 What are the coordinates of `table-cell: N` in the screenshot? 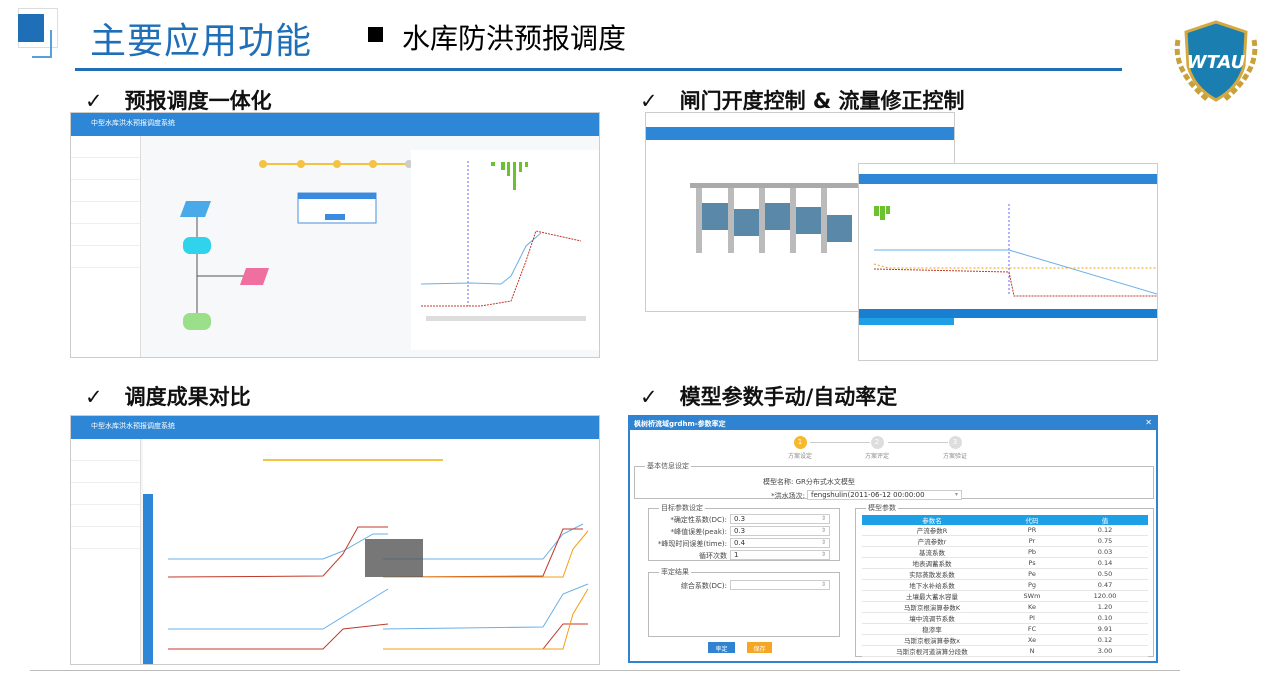 It's located at (1032, 651).